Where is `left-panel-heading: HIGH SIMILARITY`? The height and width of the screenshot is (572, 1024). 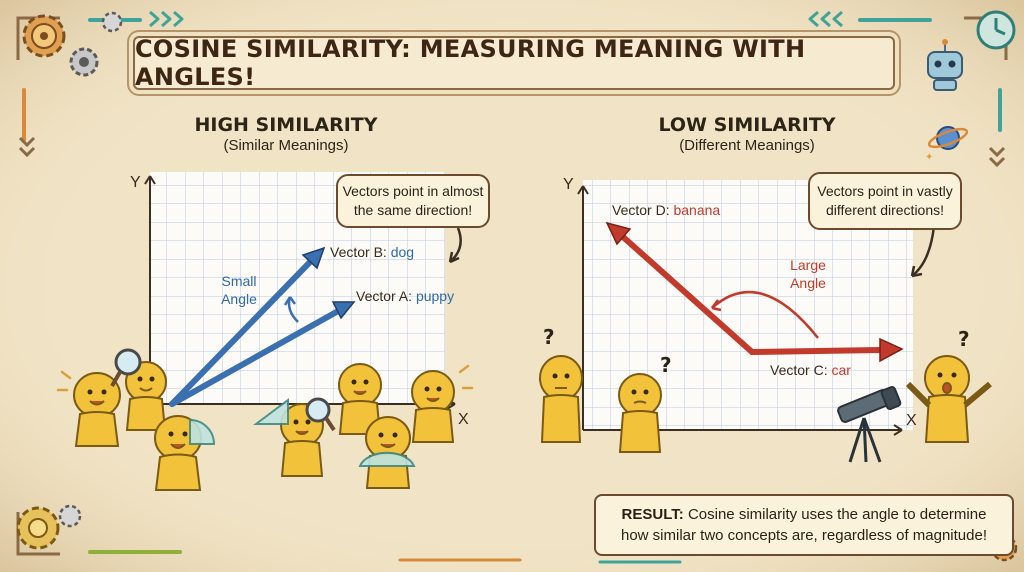 left-panel-heading: HIGH SIMILARITY is located at coordinates (286, 125).